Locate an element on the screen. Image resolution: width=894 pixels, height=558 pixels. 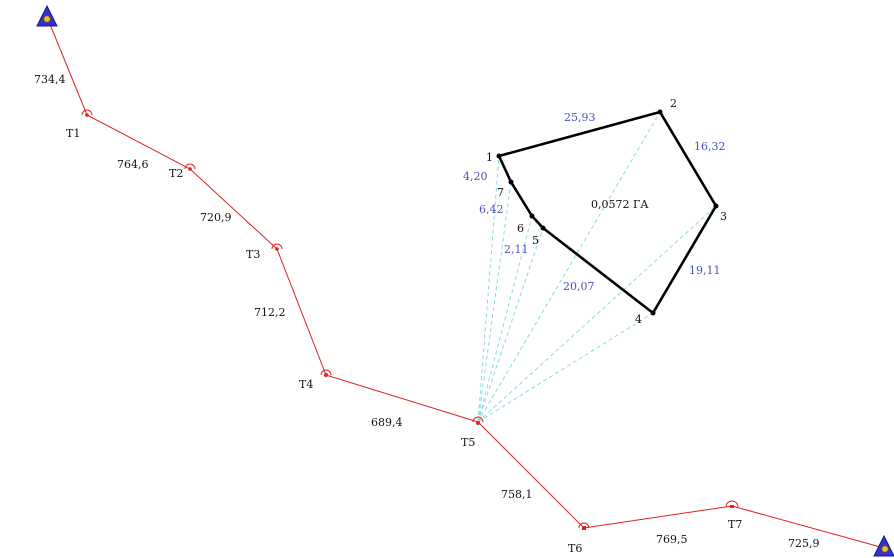
side-length-6-5: 2,11 is located at coordinates (516, 249).